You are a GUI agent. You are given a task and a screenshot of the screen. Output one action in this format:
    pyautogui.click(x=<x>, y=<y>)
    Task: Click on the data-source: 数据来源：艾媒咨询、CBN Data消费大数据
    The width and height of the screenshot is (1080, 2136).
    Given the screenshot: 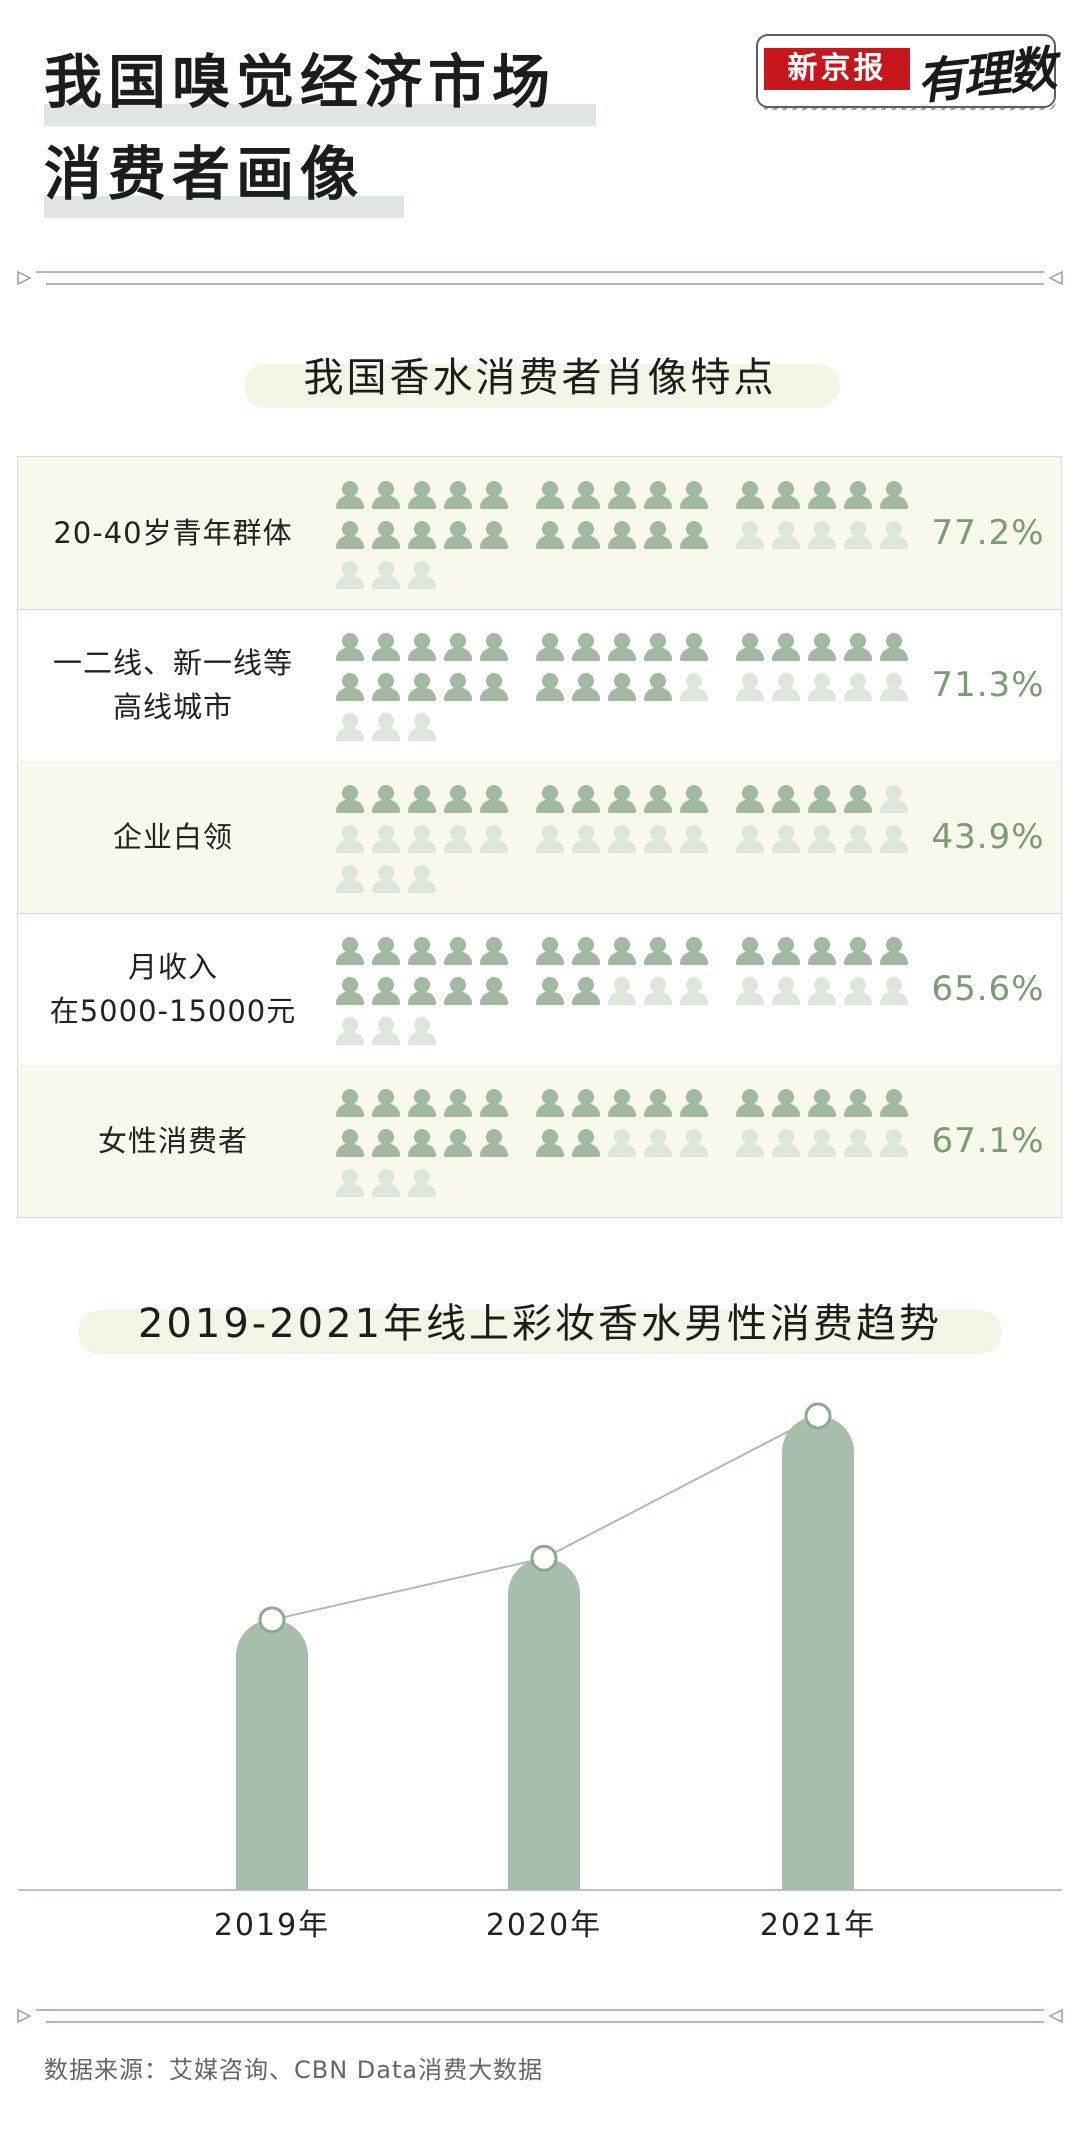 What is the action you would take?
    pyautogui.click(x=294, y=2070)
    